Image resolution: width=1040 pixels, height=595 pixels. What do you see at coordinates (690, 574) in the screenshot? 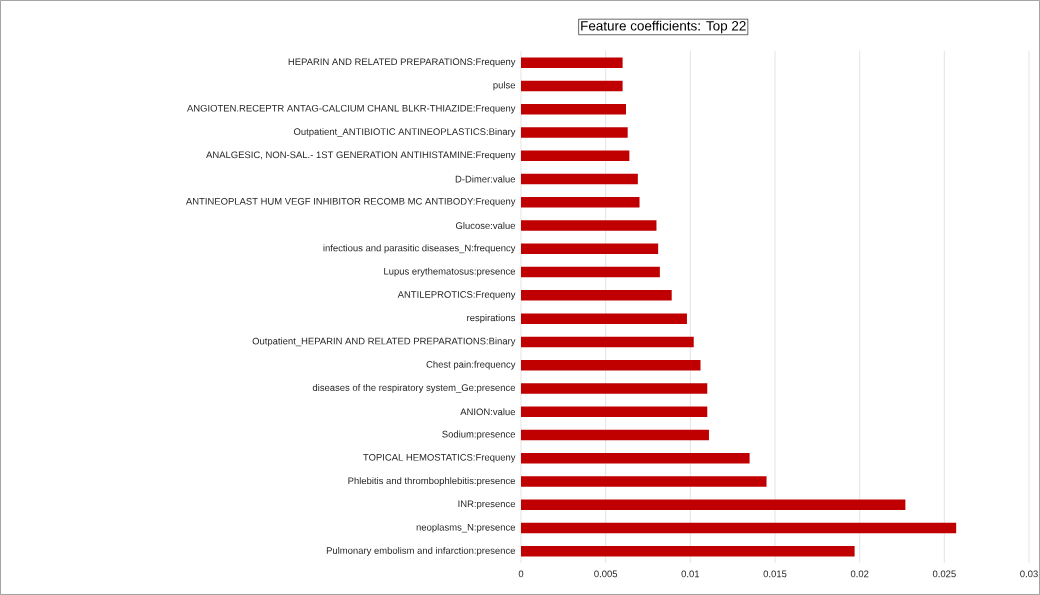
I see `x-tick-label: 0.01` at bounding box center [690, 574].